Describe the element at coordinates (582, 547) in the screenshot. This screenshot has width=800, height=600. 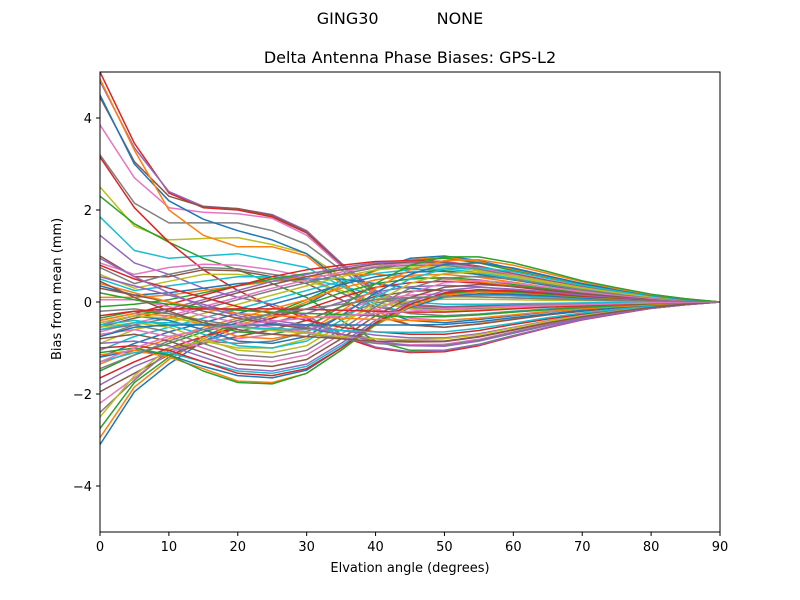
I see `x-tick-label: 70` at that location.